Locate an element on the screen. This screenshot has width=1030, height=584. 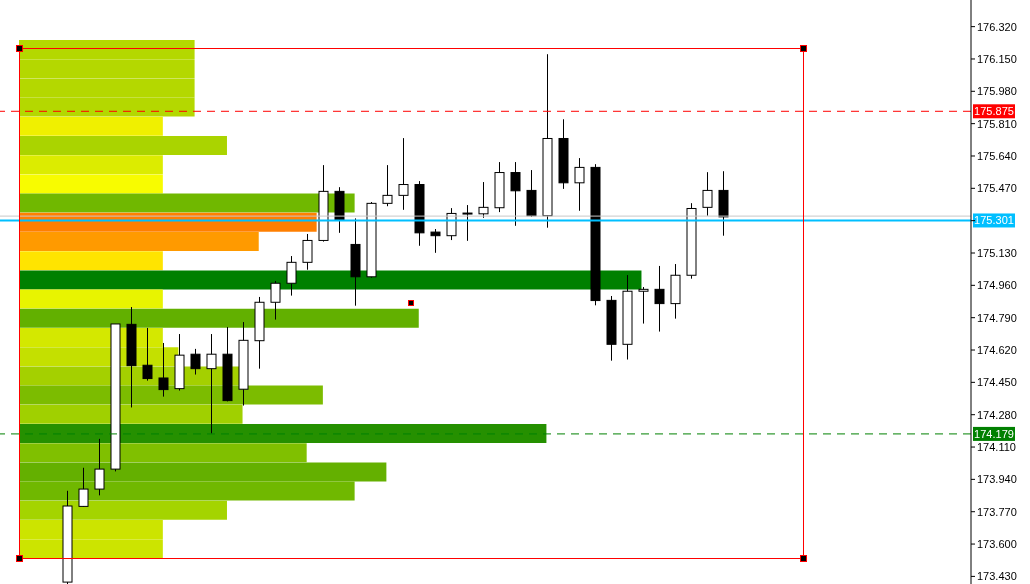
y-tick-label: 174.110 is located at coordinates (996, 446).